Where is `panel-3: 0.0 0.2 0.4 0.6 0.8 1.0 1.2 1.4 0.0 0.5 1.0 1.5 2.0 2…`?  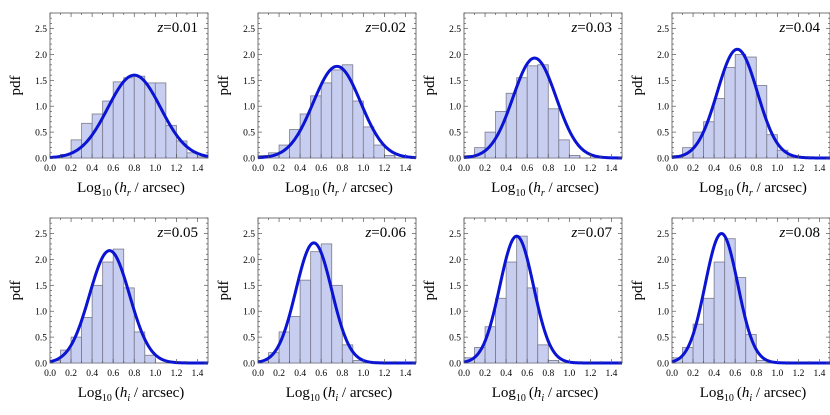 panel-3: 0.0 0.2 0.4 0.6 0.8 1.0 1.2 1.4 0.0 0.5 1.0 1.5 2.0 2… is located at coordinates (522, 105).